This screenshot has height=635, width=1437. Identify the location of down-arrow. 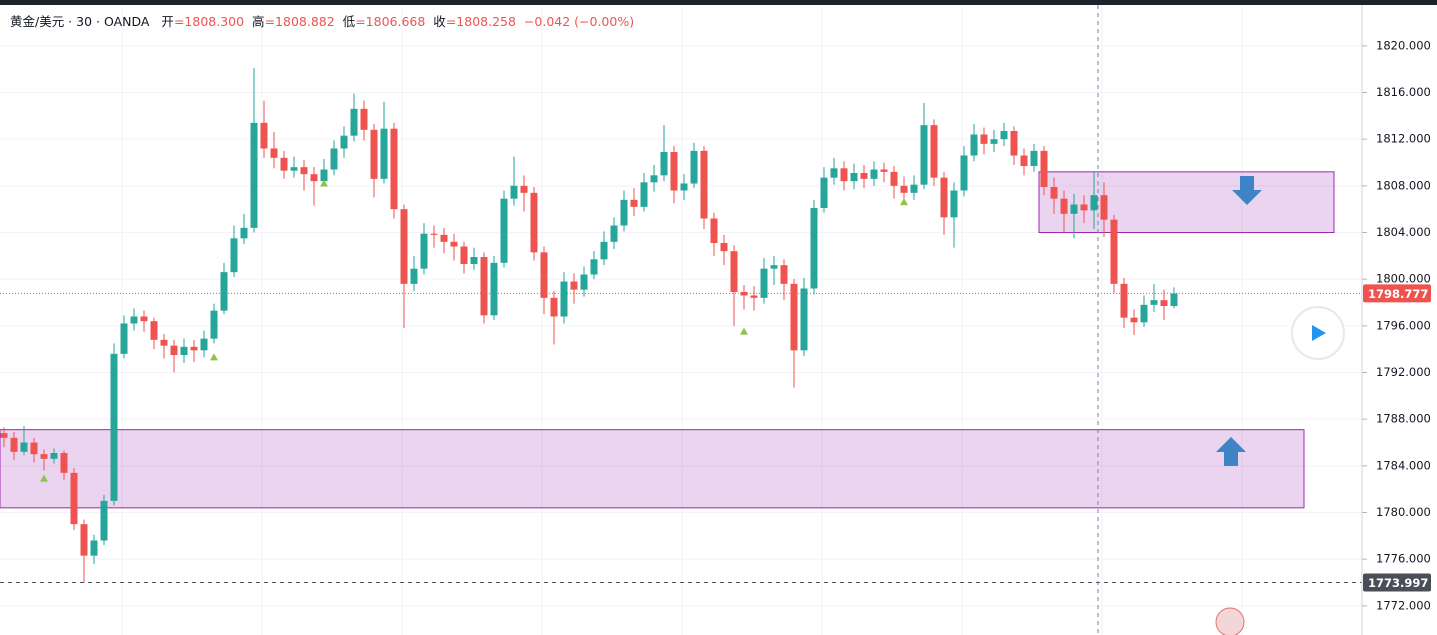
(1247, 190).